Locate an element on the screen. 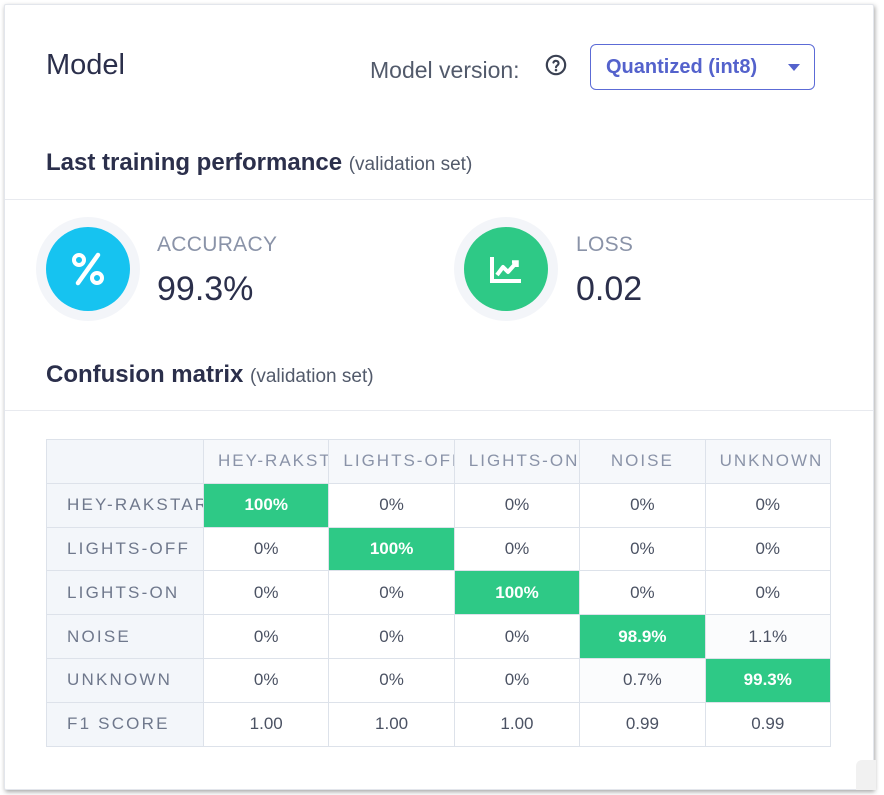 The height and width of the screenshot is (795, 884). table-row: HEY-RAKSTAR 100% 0% 0% 0% 0% is located at coordinates (438, 505).